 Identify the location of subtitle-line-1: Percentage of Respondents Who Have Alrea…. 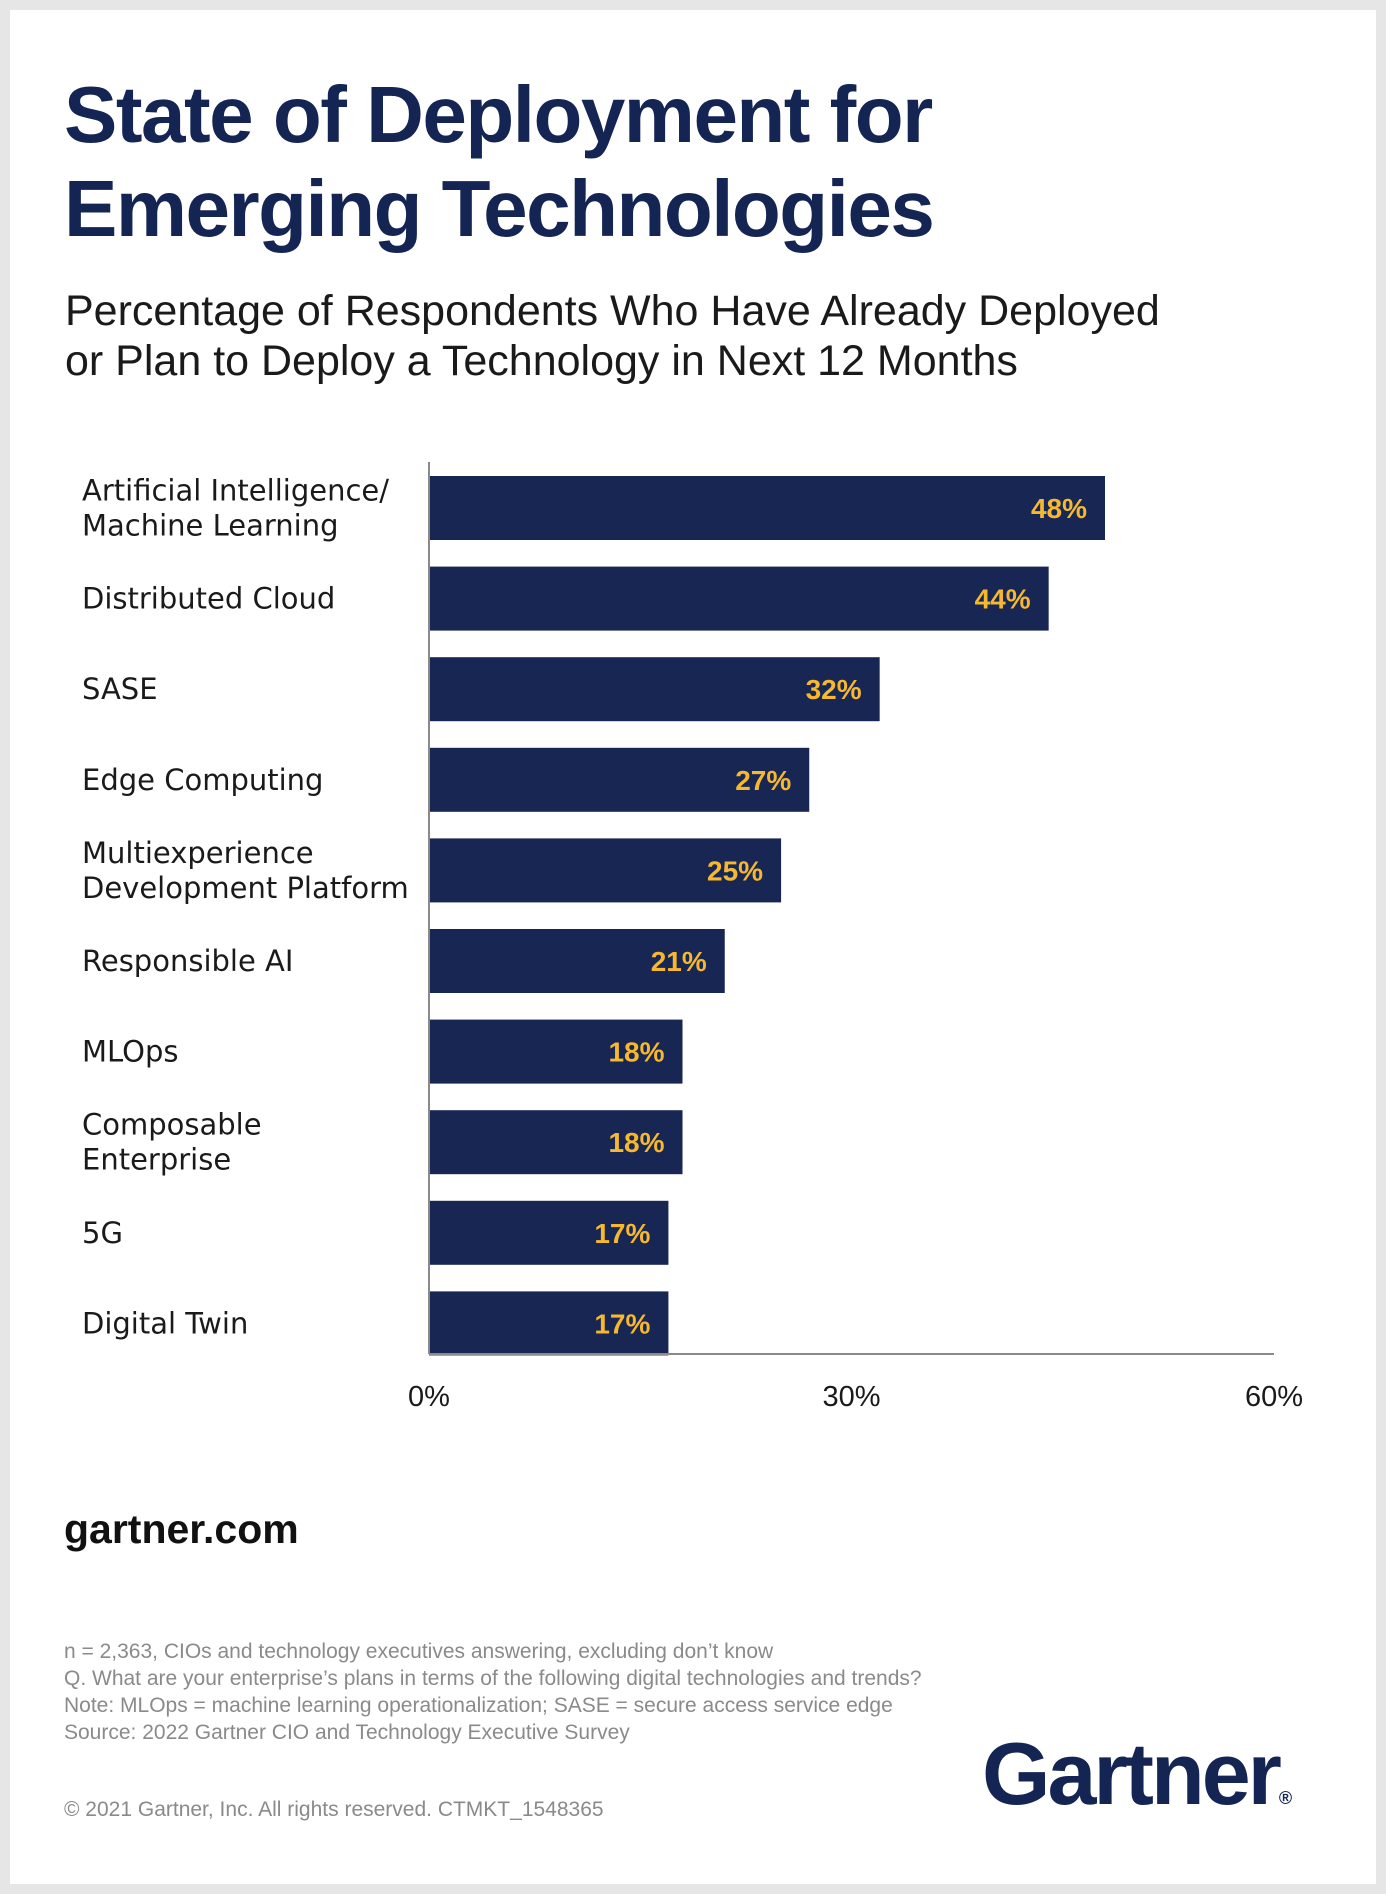
(612, 311).